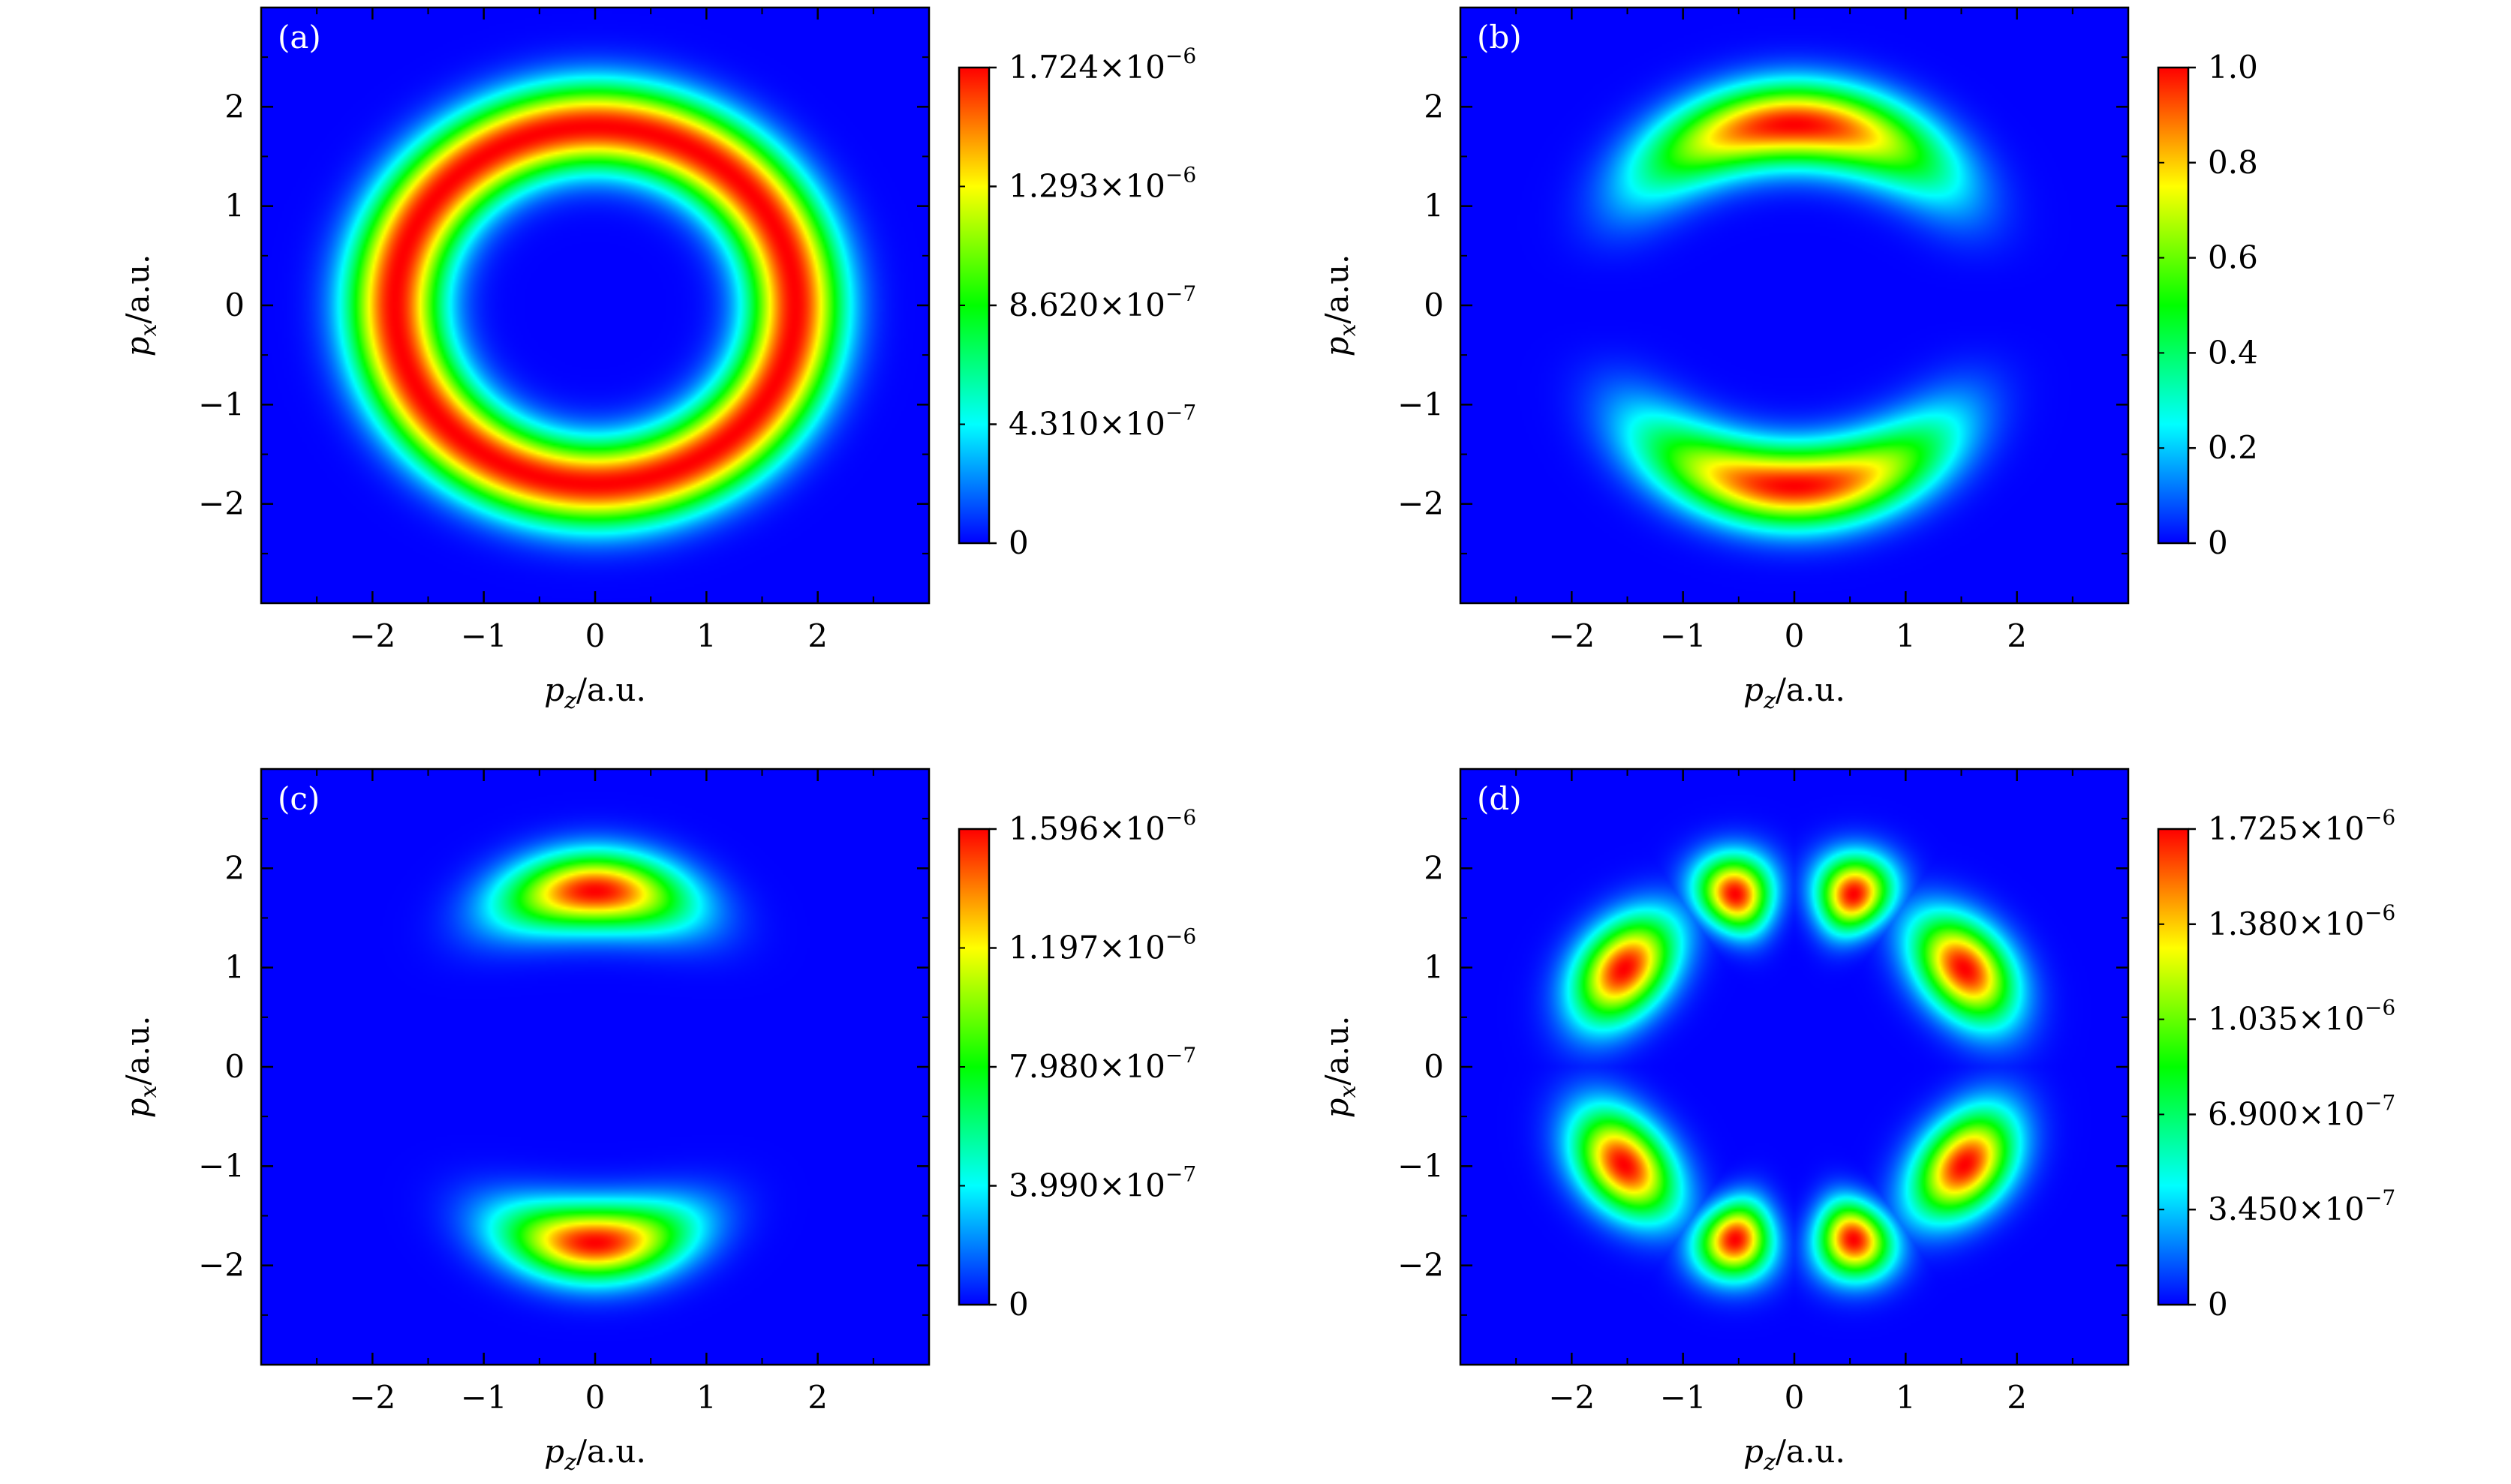 The image size is (2511, 1484). I want to click on panel-label: (a), so click(299, 37).